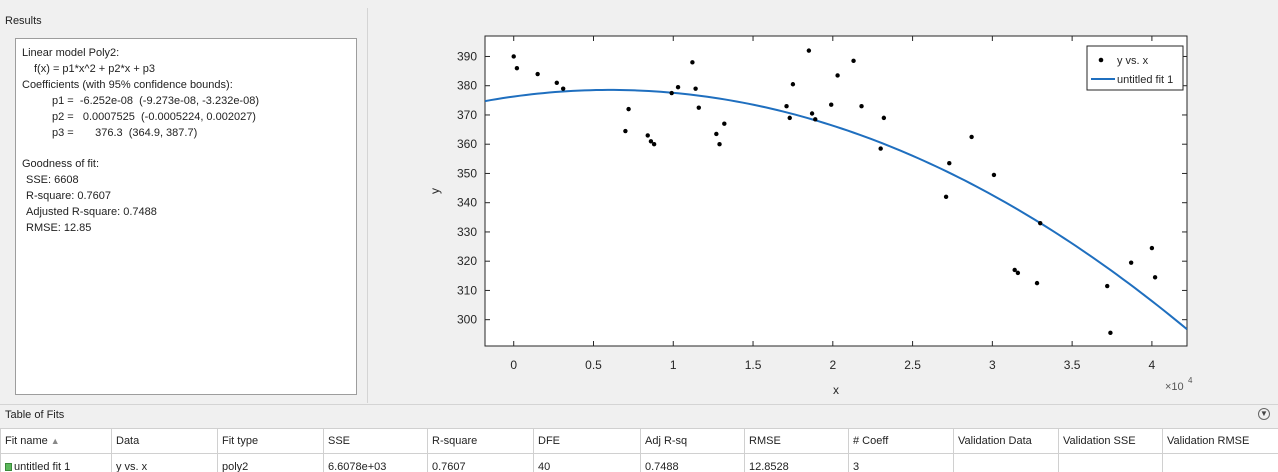 This screenshot has width=1278, height=472. What do you see at coordinates (836, 390) in the screenshot?
I see `x-axis-label: x` at bounding box center [836, 390].